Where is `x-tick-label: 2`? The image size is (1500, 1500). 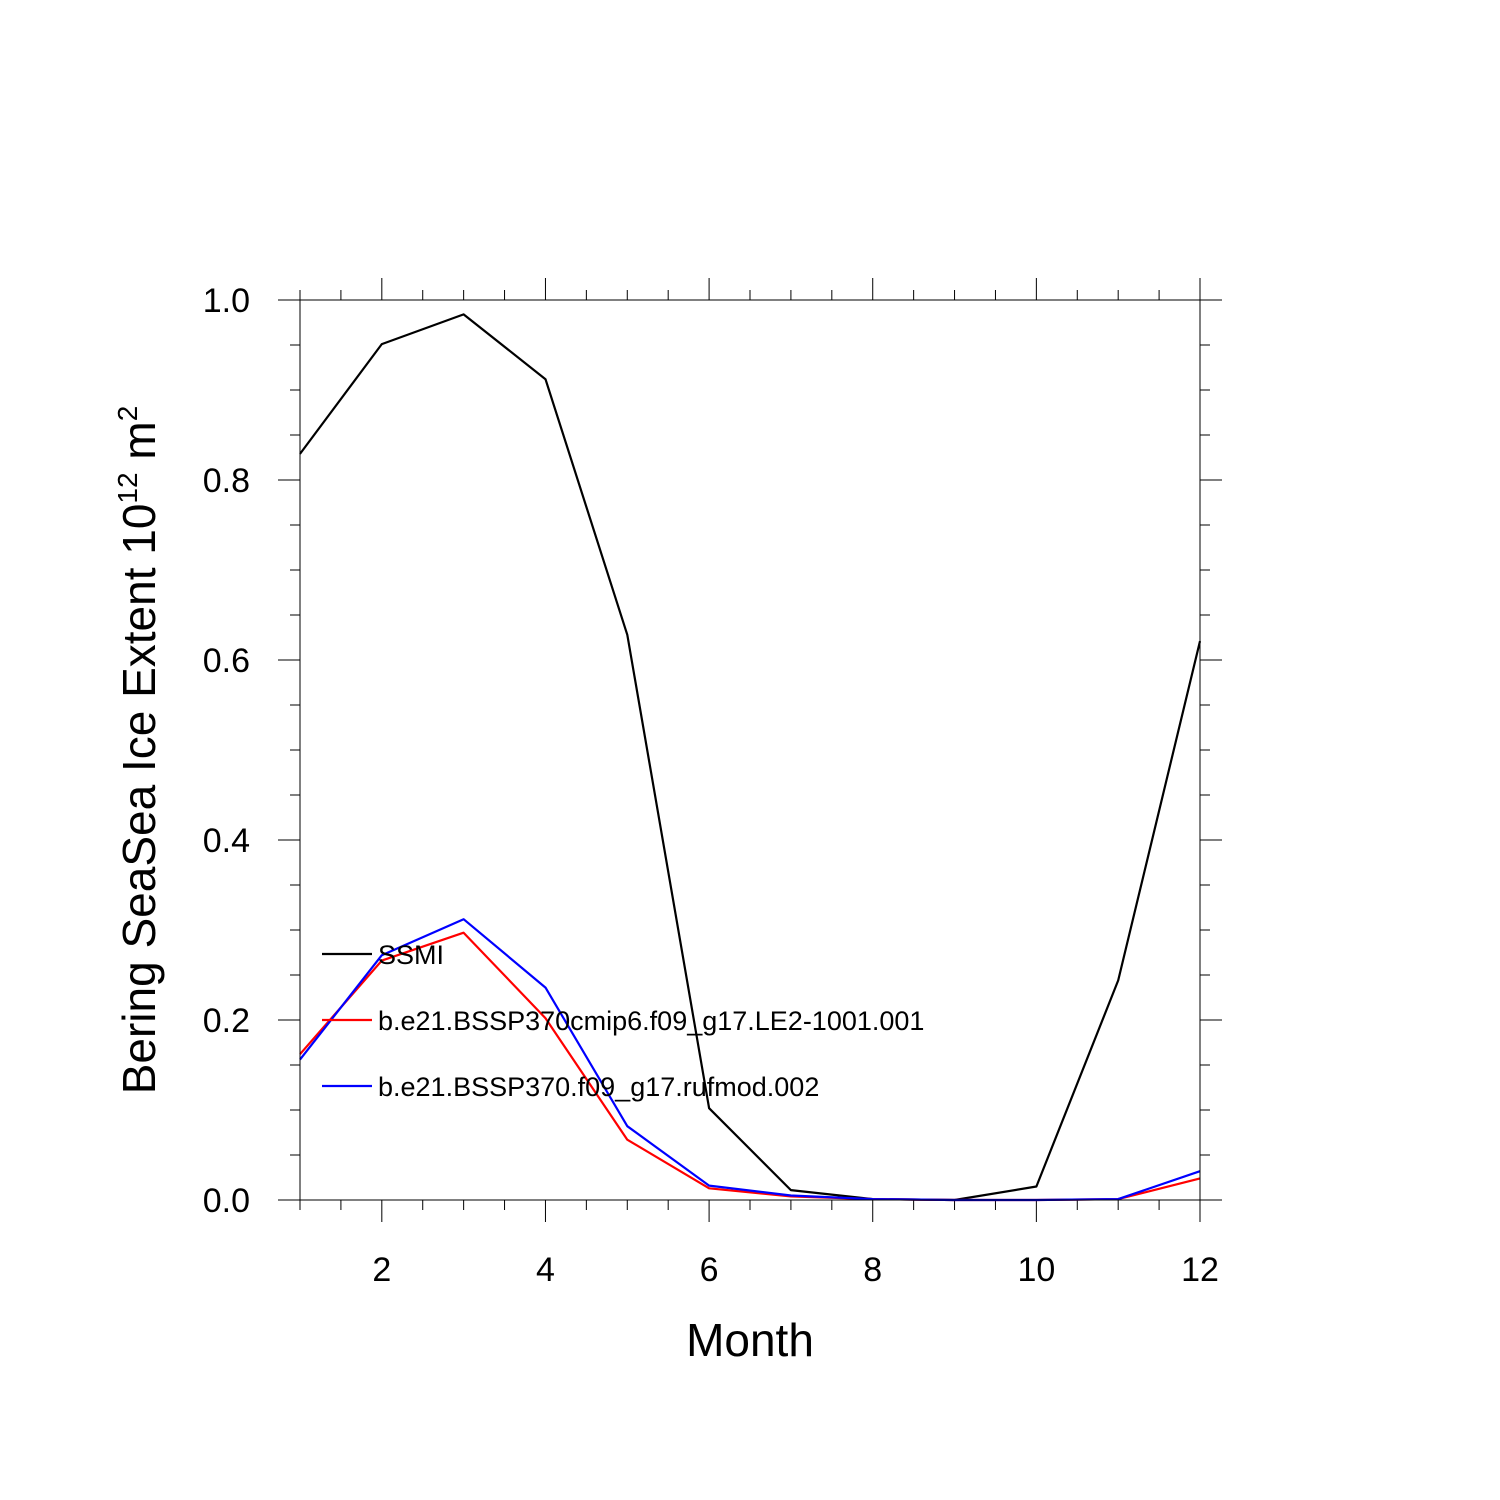
x-tick-label: 2 is located at coordinates (381, 1270).